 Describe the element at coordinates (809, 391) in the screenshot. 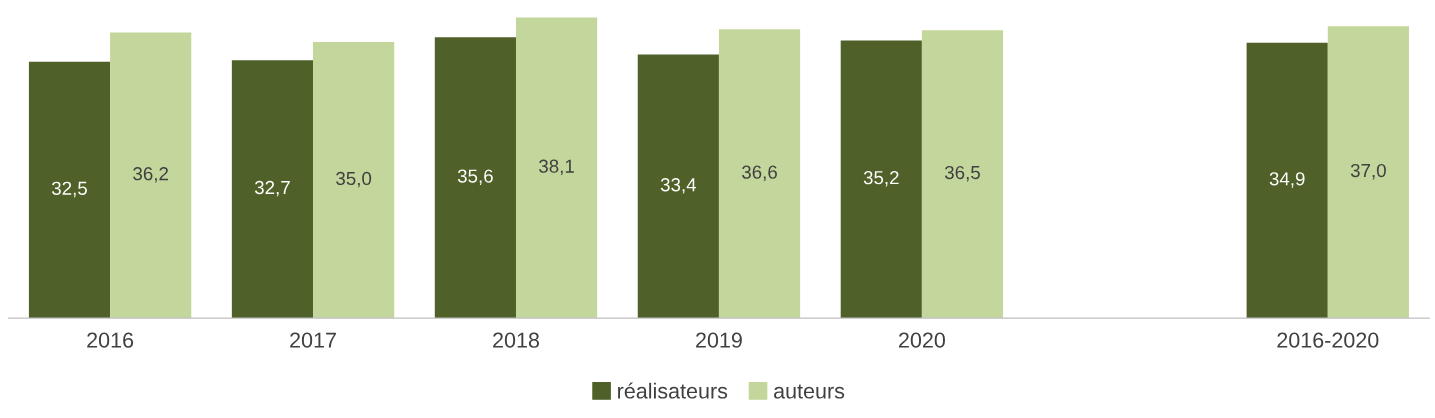

I see `legend-label: auteurs` at that location.